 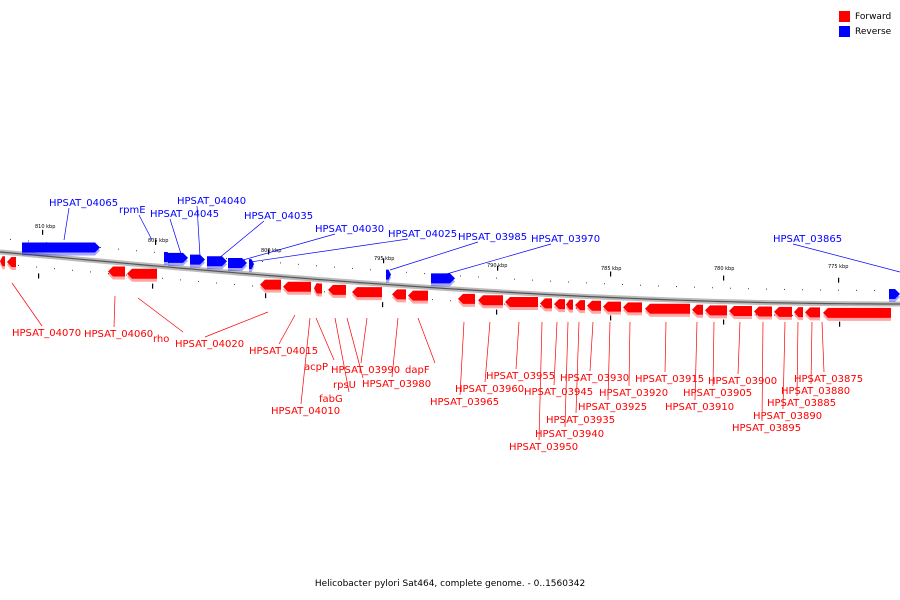 What do you see at coordinates (724, 269) in the screenshot?
I see `scale-label: 780 kbp` at bounding box center [724, 269].